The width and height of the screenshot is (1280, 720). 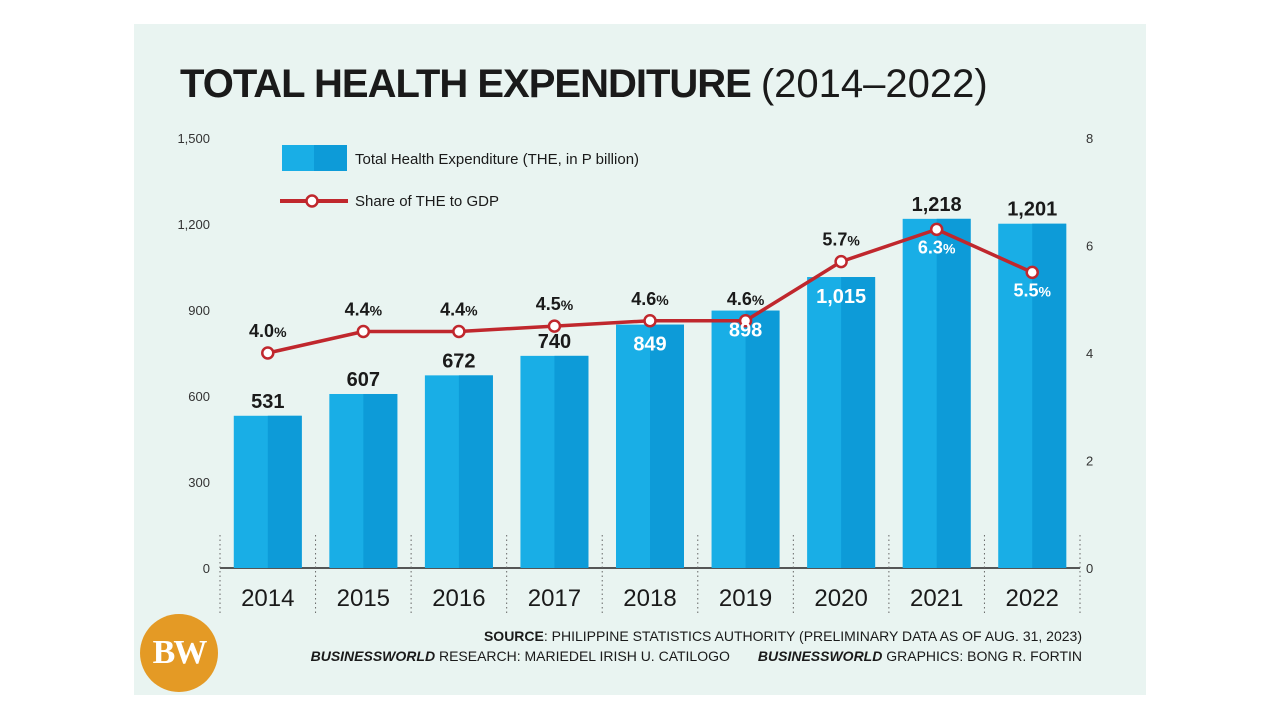 I want to click on bar-value-label: 740, so click(x=554, y=342).